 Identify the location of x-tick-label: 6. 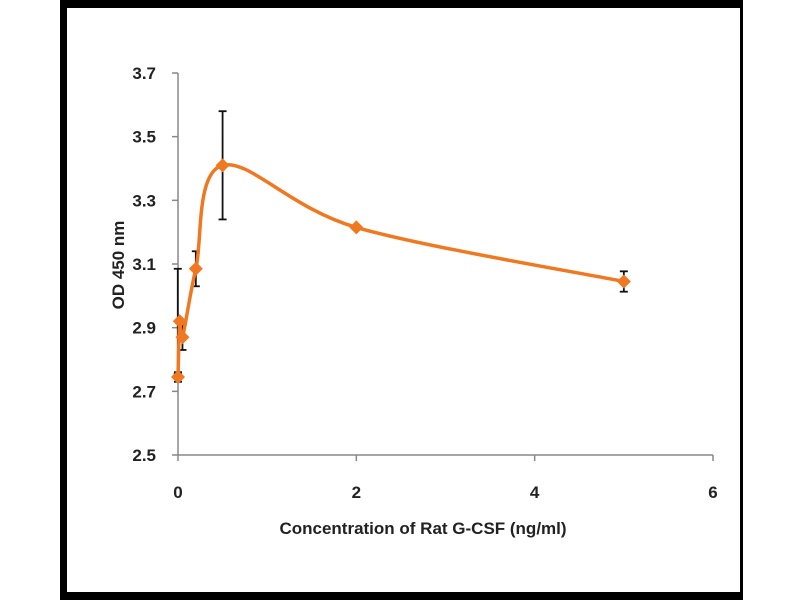
(712, 492).